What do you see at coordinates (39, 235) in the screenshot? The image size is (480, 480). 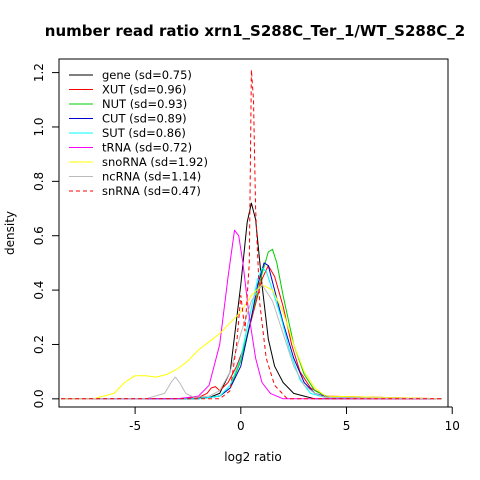 I see `y-tick-label: 0.6` at bounding box center [39, 235].